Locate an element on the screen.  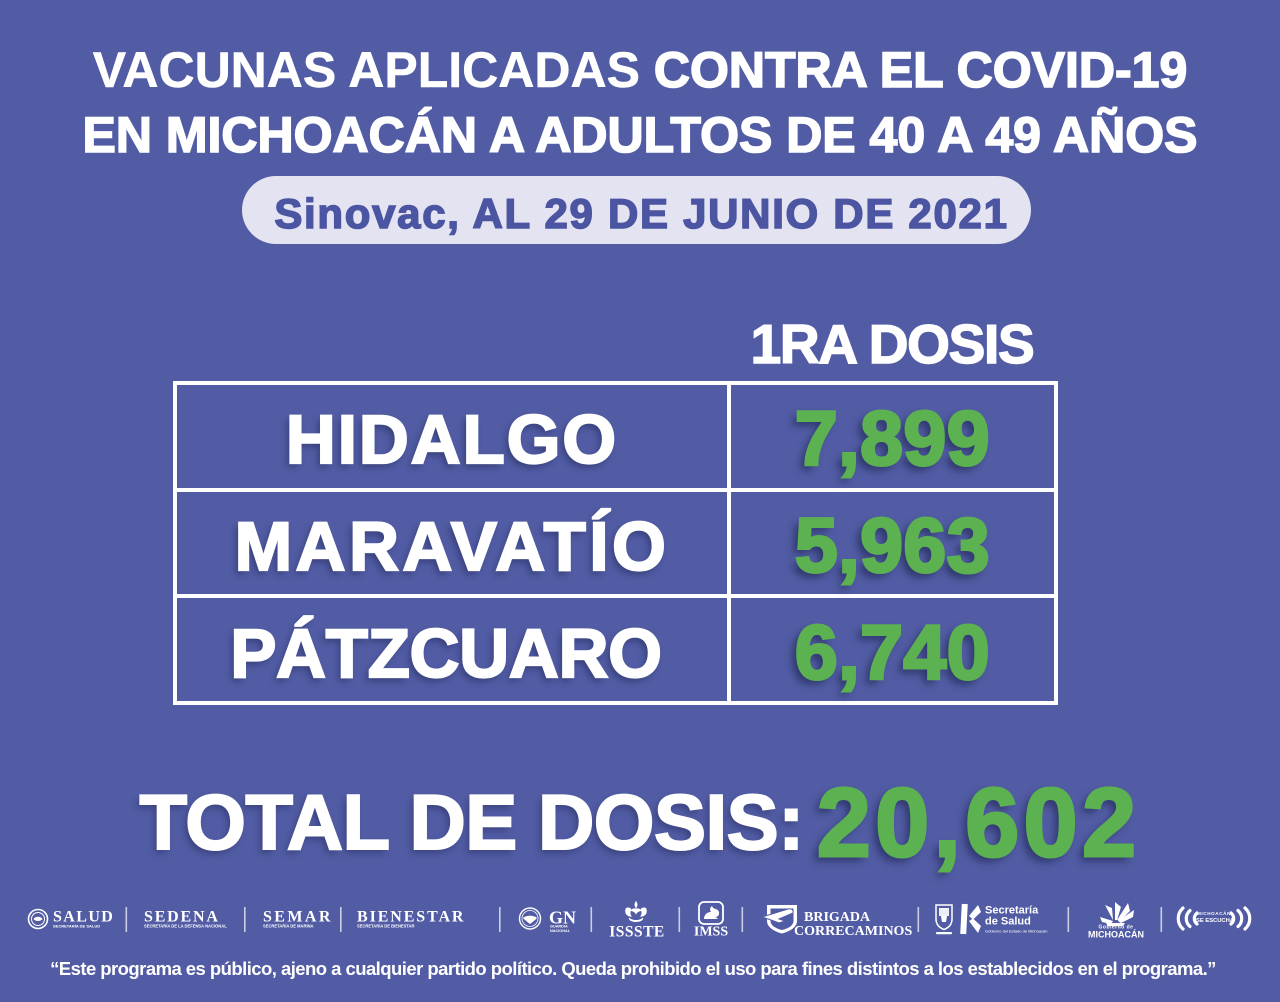
svg-text: Secretaría is located at coordinates (1012, 911).